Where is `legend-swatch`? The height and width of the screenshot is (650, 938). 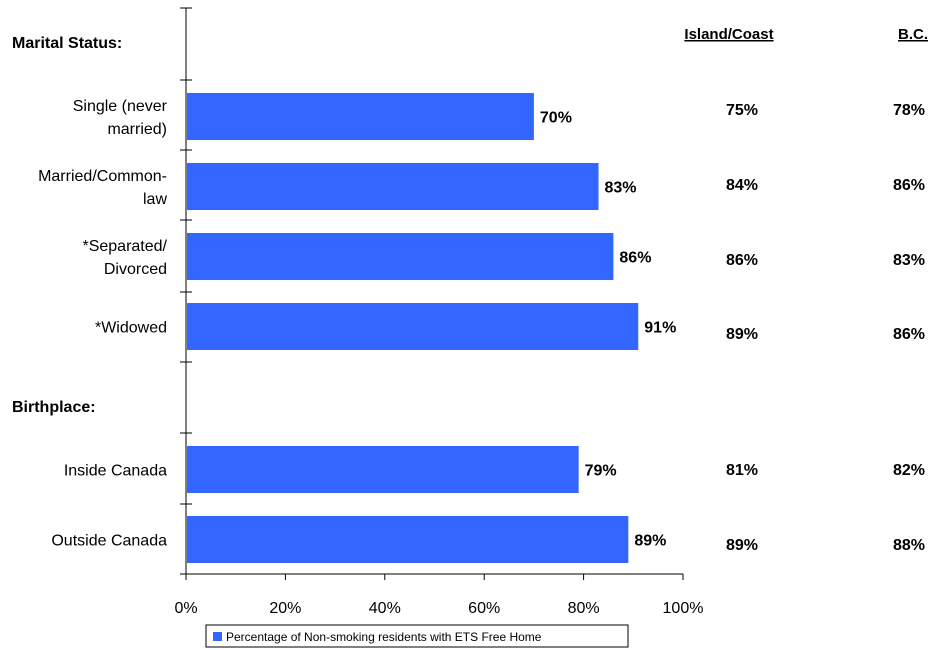
legend-swatch is located at coordinates (217, 636).